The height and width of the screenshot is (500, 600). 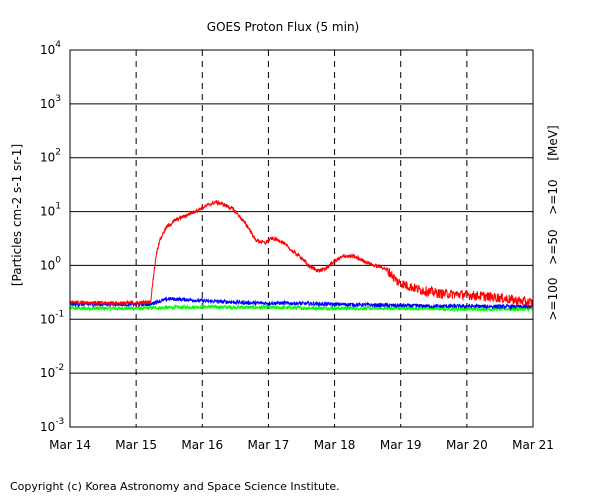 What do you see at coordinates (467, 445) in the screenshot?
I see `x-tick-label: Mar 20` at bounding box center [467, 445].